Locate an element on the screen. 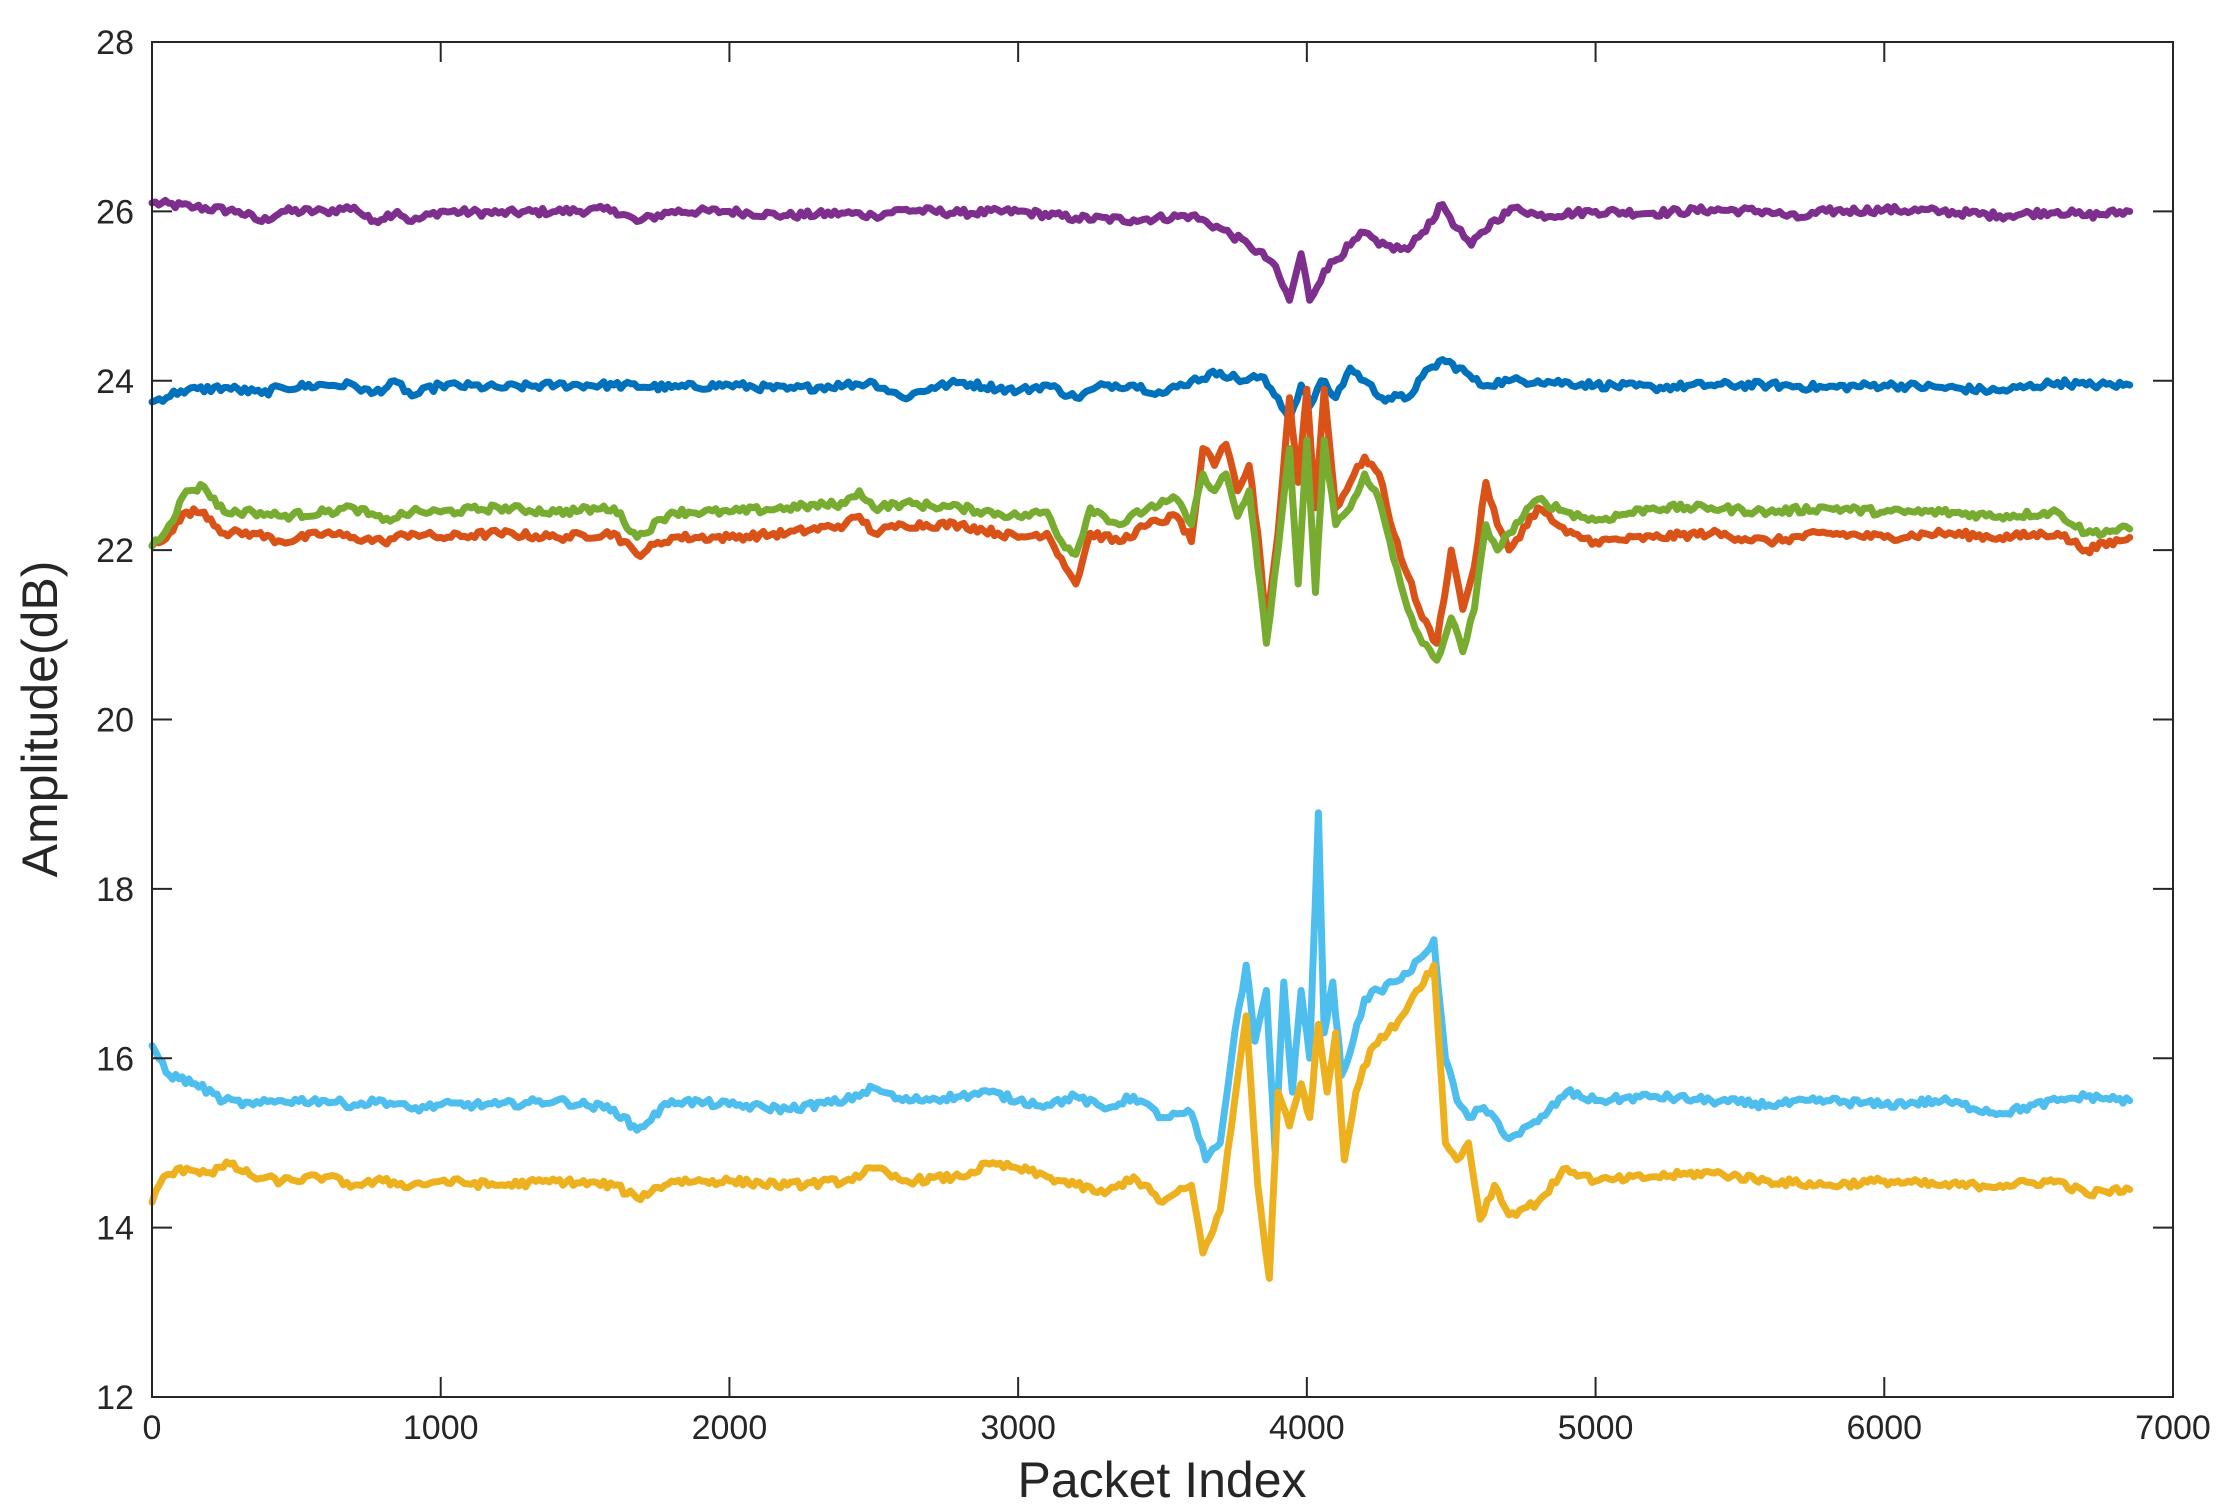 The image size is (2232, 1511). y-tick-label: 12 is located at coordinates (115, 1398).